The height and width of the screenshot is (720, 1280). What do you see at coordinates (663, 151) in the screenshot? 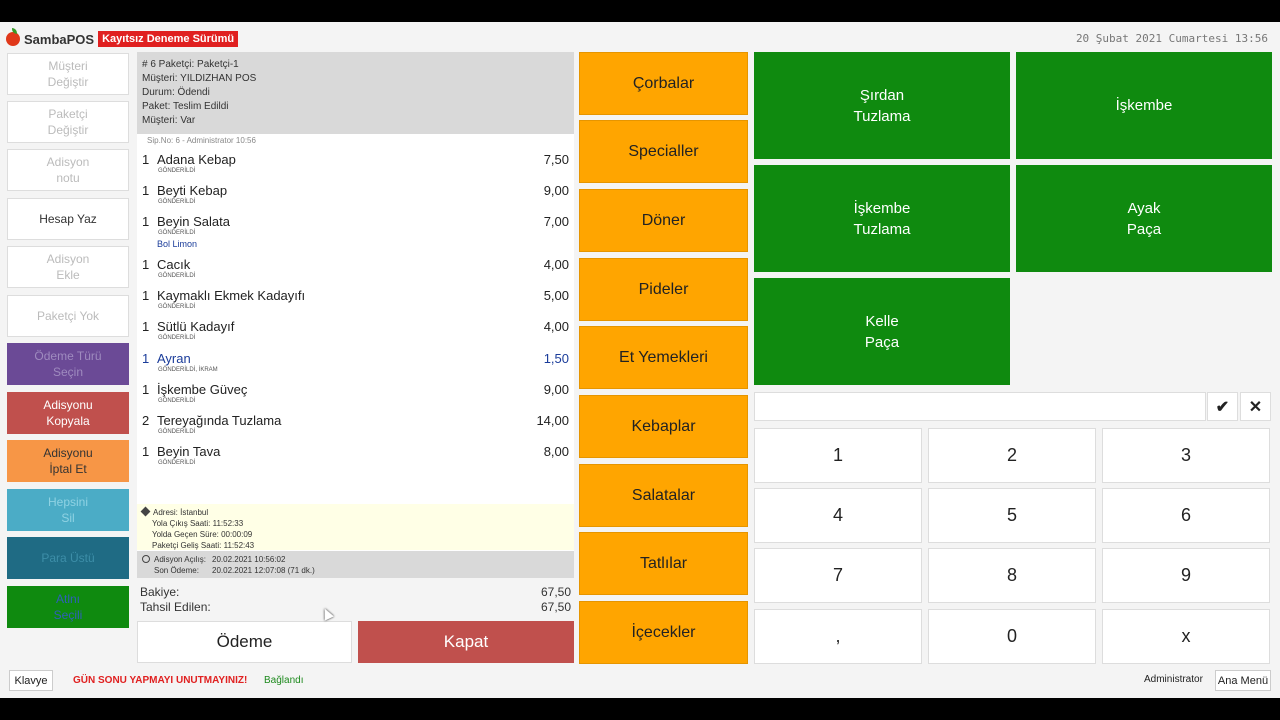
I see `category-button: Specialler` at bounding box center [663, 151].